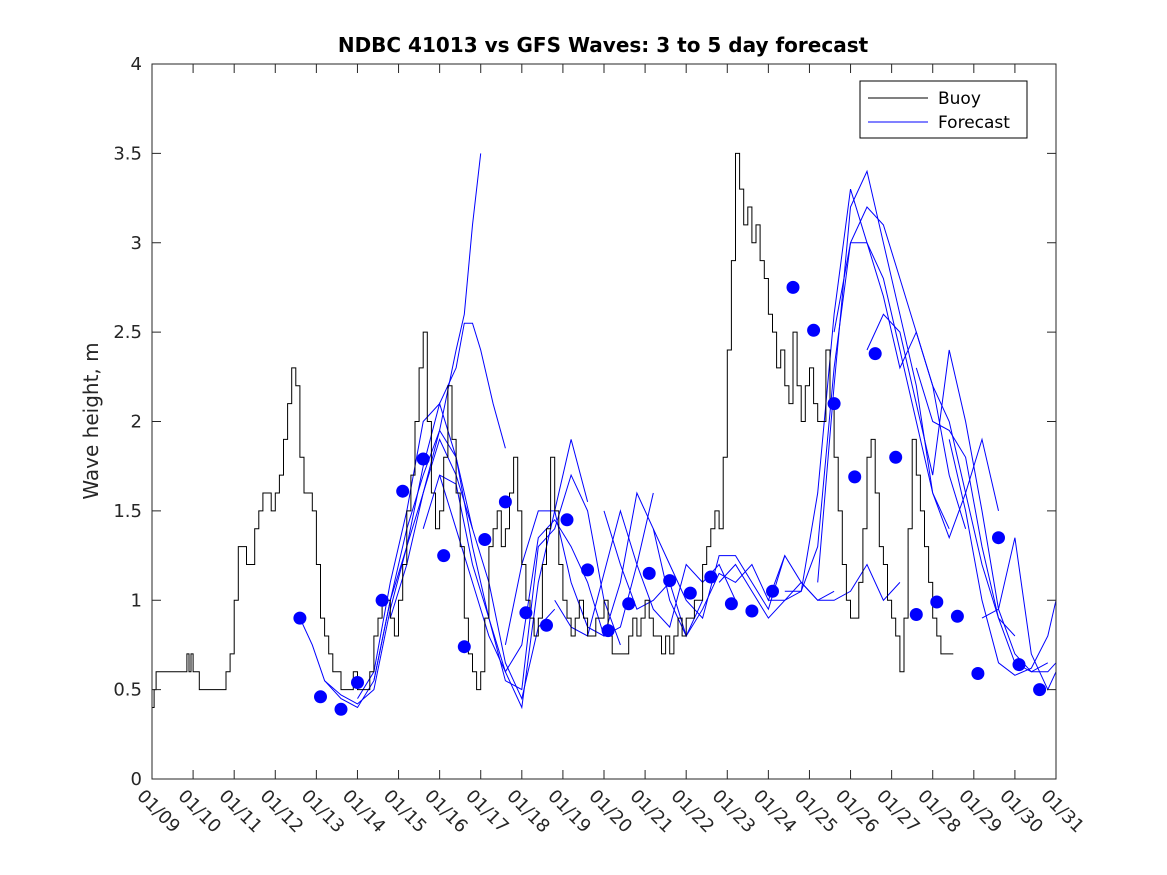 This screenshot has width=1167, height=875. I want to click on legend-buoy-label: Buoy, so click(959, 99).